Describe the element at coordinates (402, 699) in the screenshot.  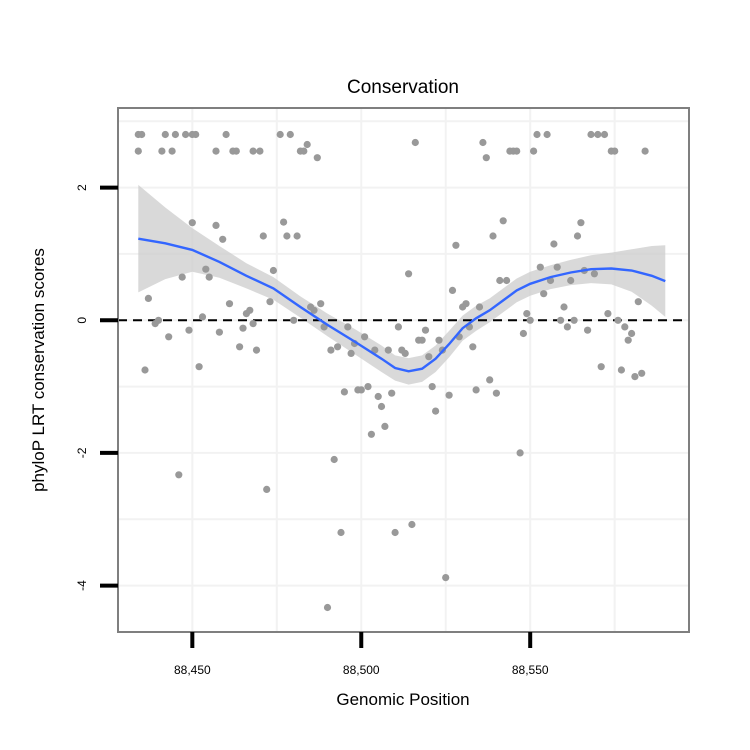
I see `x-axis-title: Genomic Position` at that location.